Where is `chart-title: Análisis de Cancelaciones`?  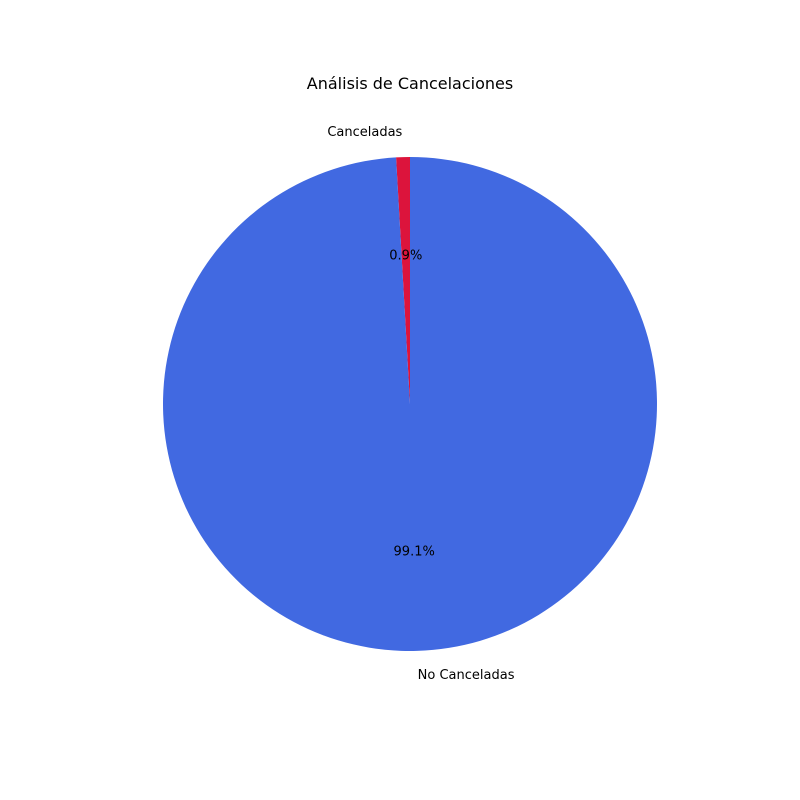 chart-title: Análisis de Cancelaciones is located at coordinates (410, 83).